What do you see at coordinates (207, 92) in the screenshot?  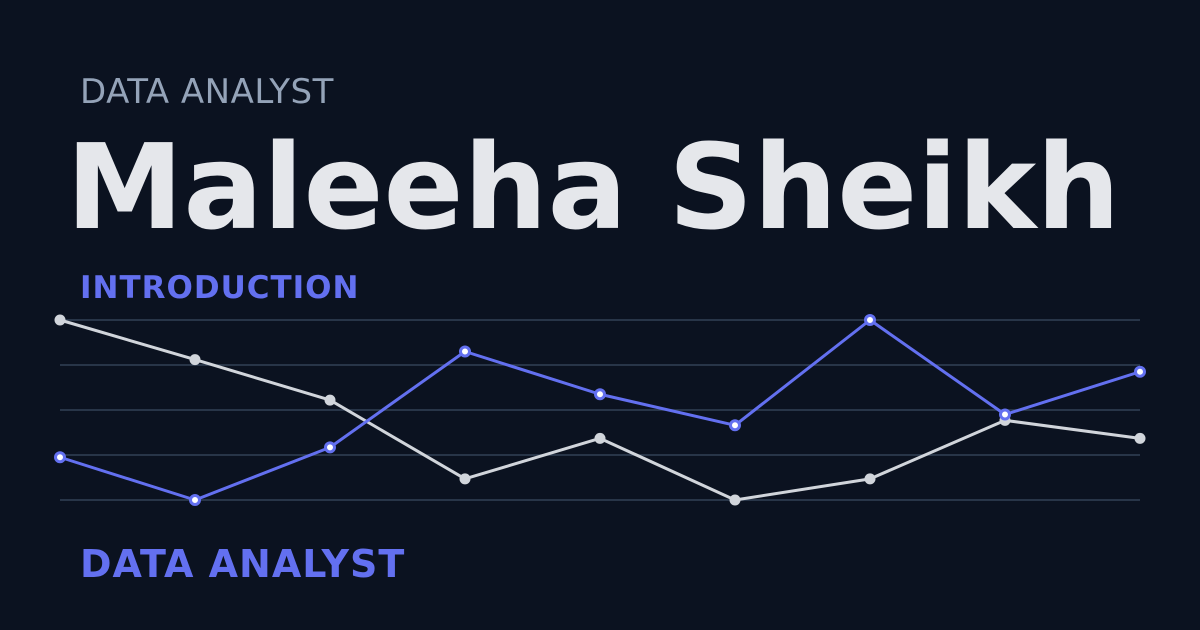 I see `eyebrow-role: DATA ANALYST` at bounding box center [207, 92].